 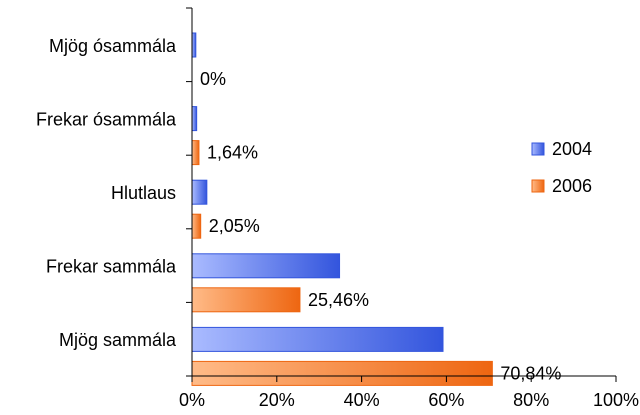 What do you see at coordinates (277, 400) in the screenshot?
I see `x-tick-label-1: 20%` at bounding box center [277, 400].